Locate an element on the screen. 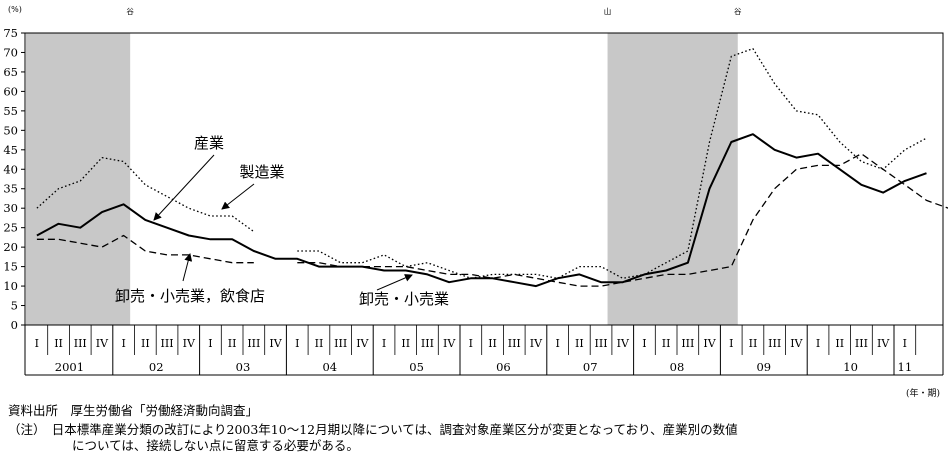  y-tick-label-70: 70 is located at coordinates (10, 52).